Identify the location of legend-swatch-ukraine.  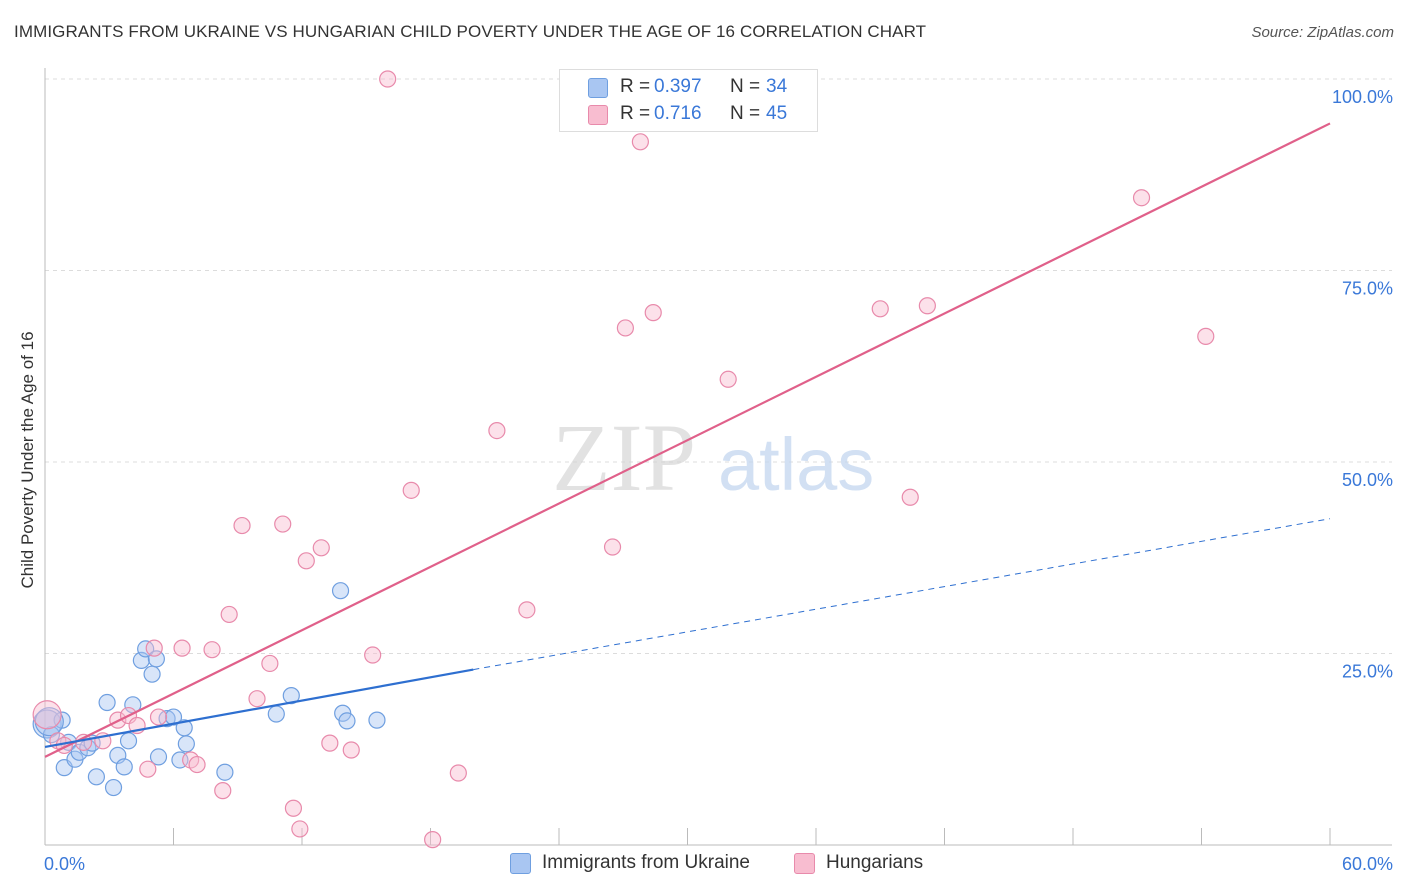
(598, 88).